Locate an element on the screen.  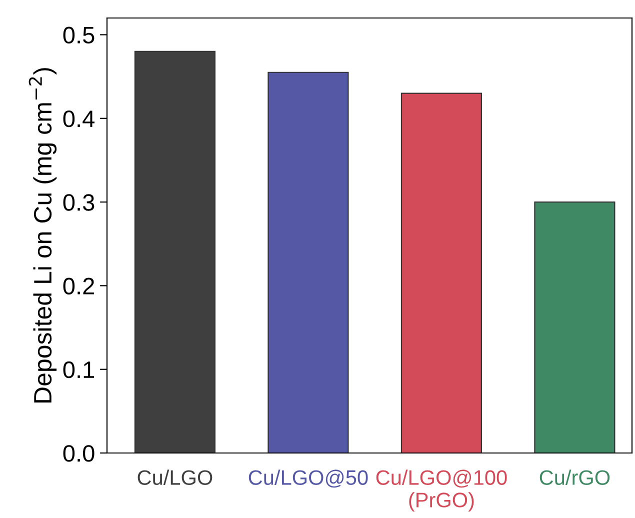
y-tick-label: 0.5 is located at coordinates (78, 35).